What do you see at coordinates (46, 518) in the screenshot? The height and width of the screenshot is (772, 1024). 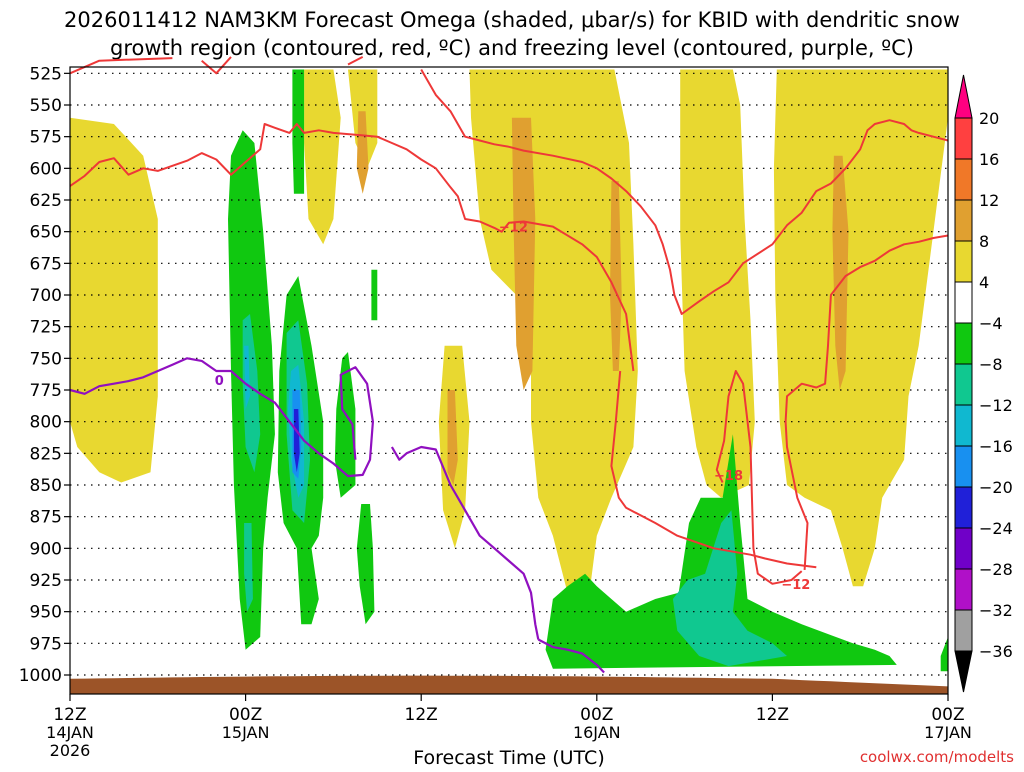 I see `y-tick-label-875: 875` at bounding box center [46, 518].